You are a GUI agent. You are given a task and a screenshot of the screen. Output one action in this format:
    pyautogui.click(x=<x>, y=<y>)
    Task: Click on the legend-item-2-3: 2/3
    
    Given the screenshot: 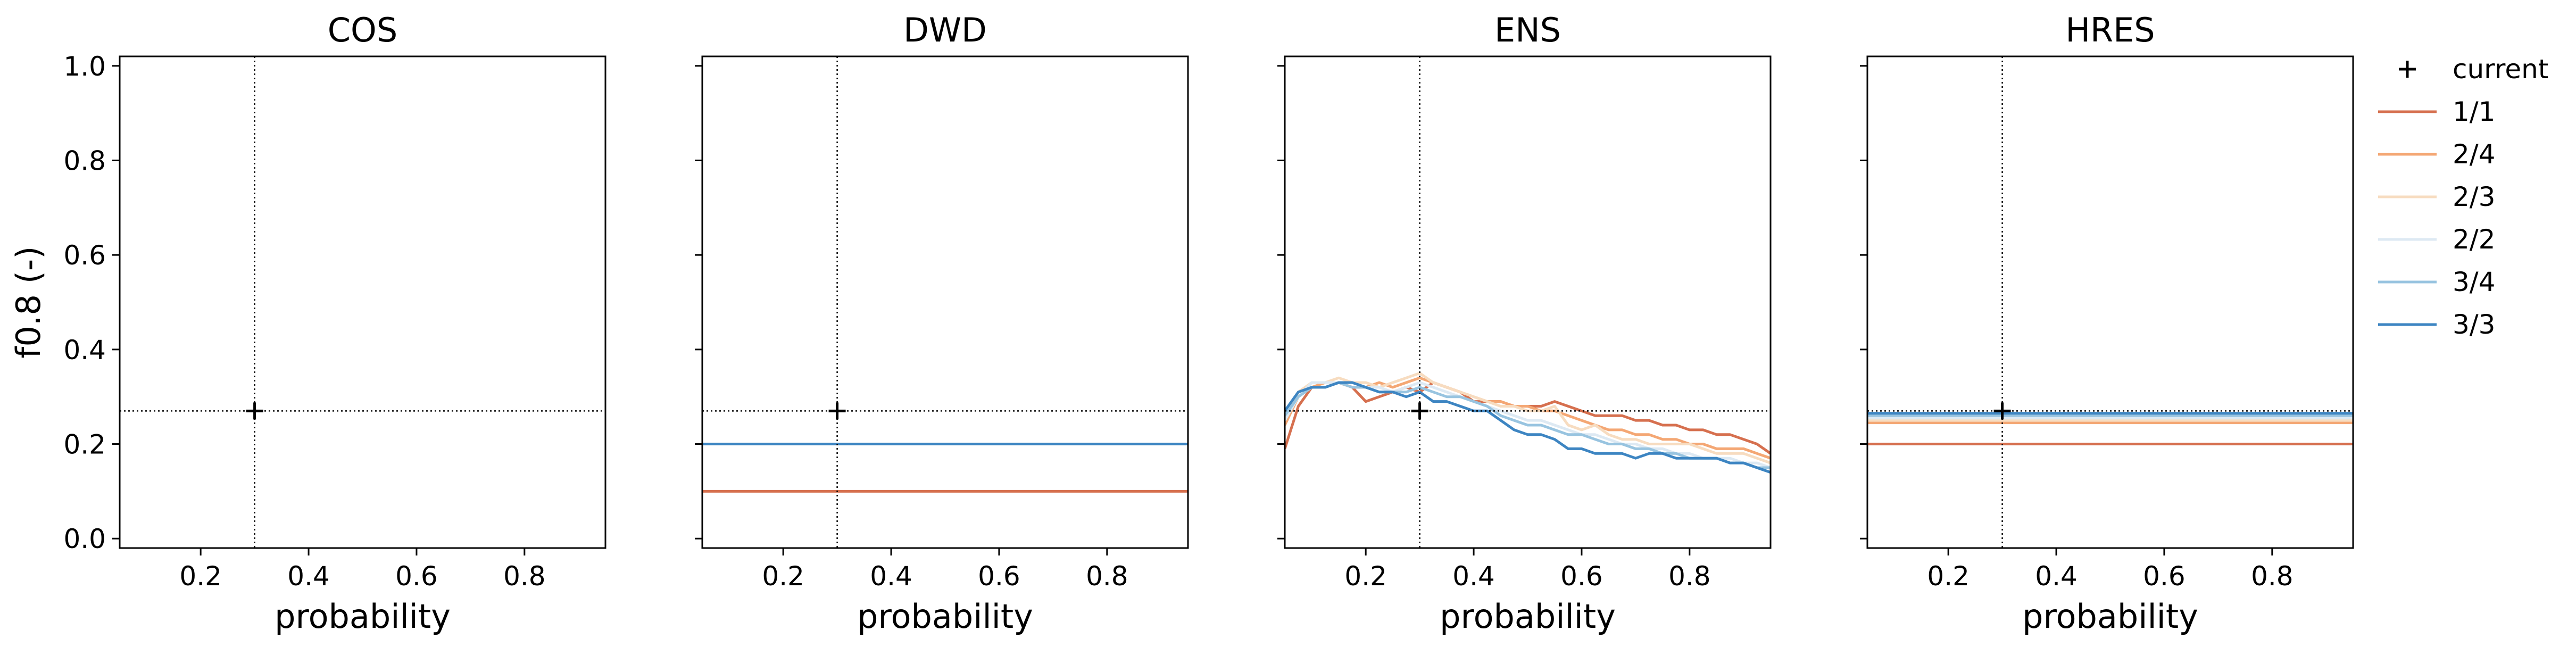 What is the action you would take?
    pyautogui.click(x=2436, y=196)
    